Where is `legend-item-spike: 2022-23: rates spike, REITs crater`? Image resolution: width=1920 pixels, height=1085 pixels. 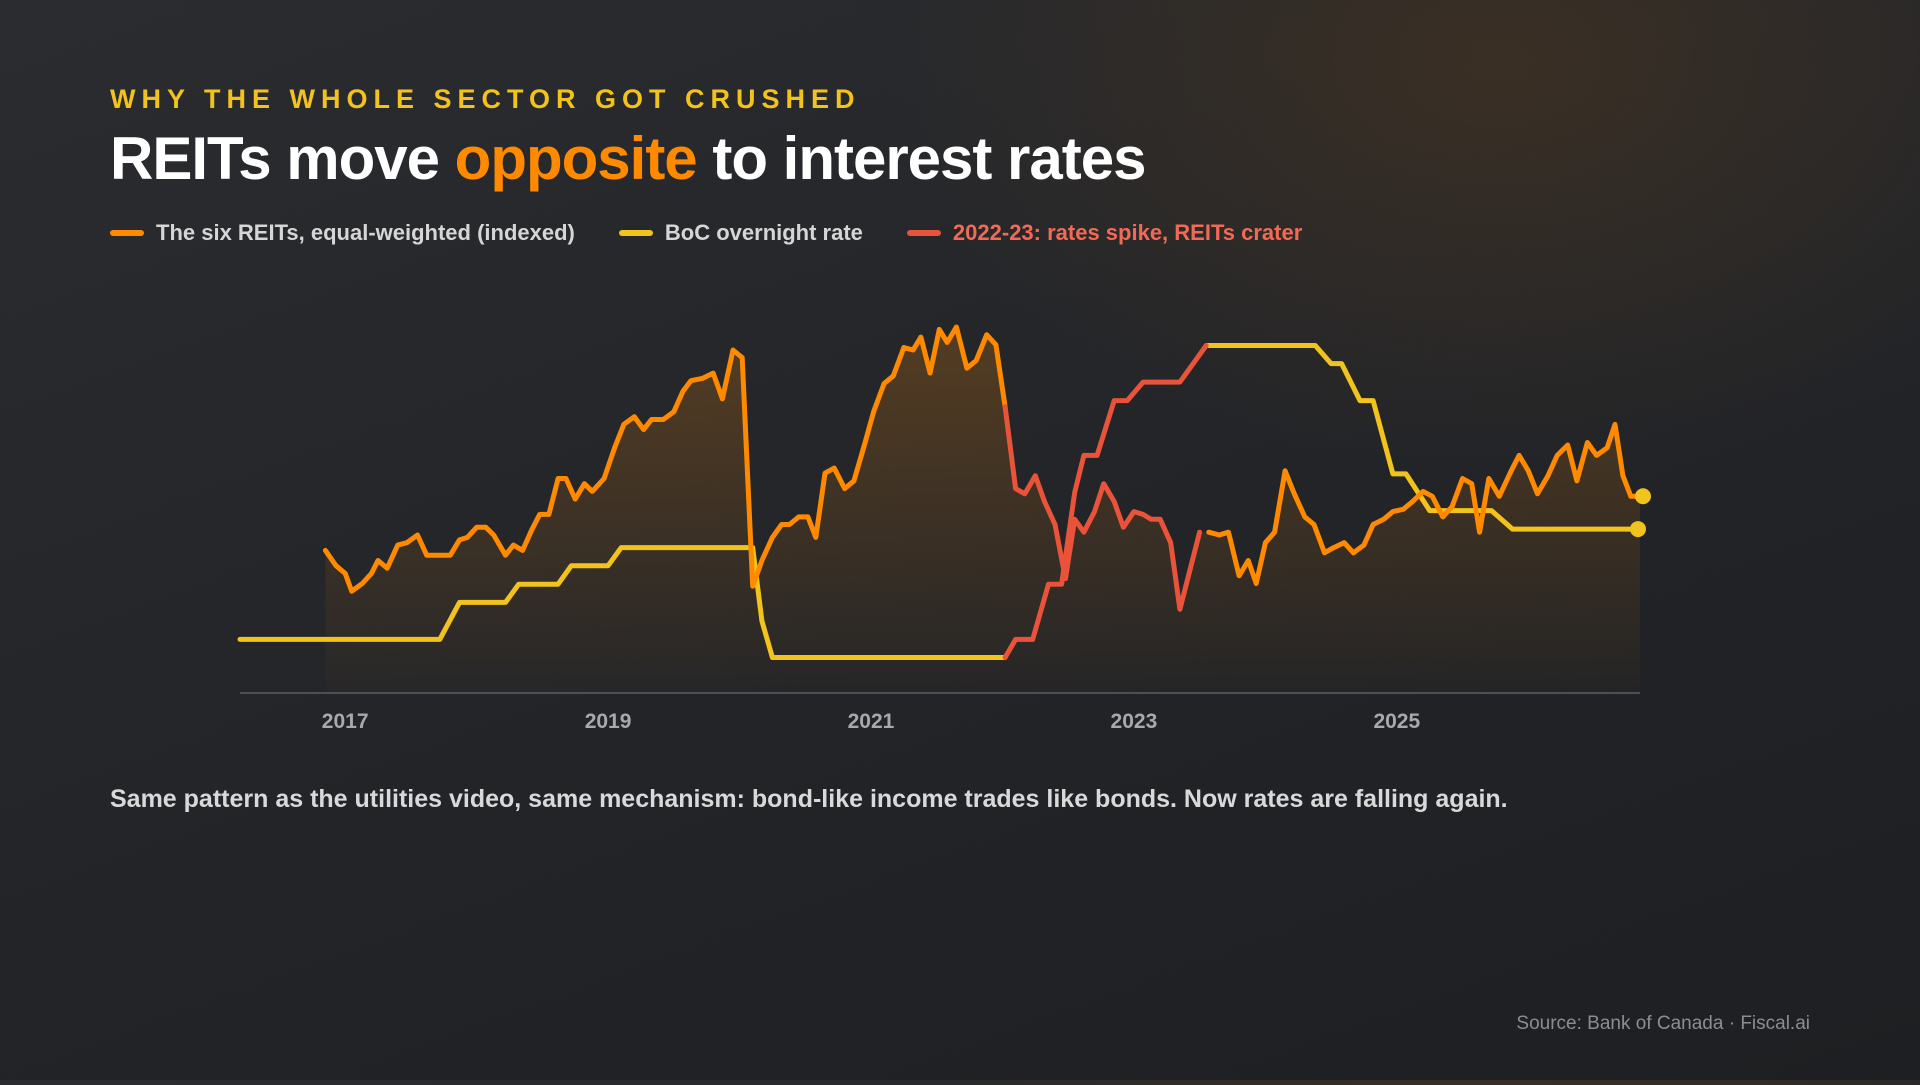
legend-item-spike: 2022-23: rates spike, REITs crater is located at coordinates (1104, 233).